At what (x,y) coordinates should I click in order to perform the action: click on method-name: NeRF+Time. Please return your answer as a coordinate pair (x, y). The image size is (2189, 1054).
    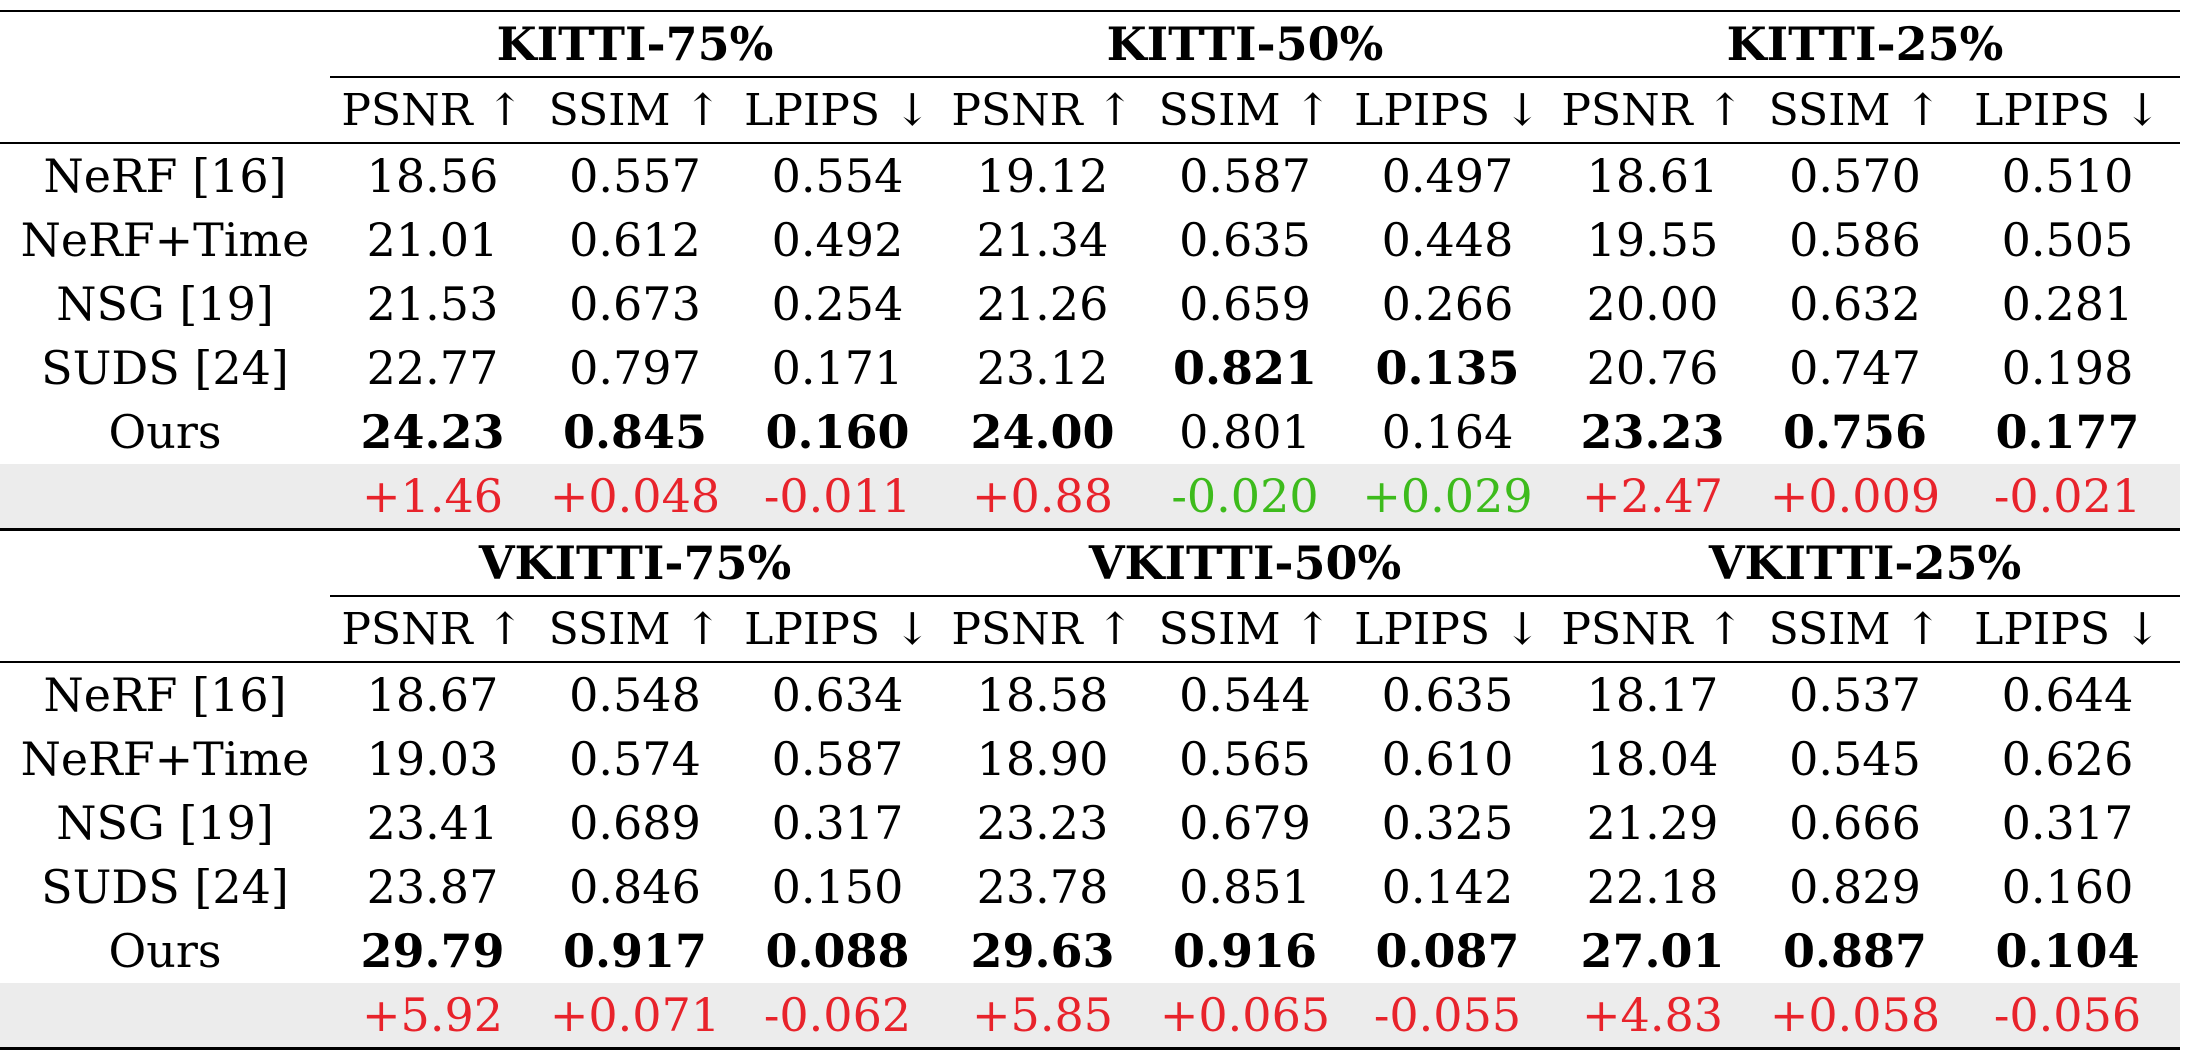
    Looking at the image, I should click on (165, 240).